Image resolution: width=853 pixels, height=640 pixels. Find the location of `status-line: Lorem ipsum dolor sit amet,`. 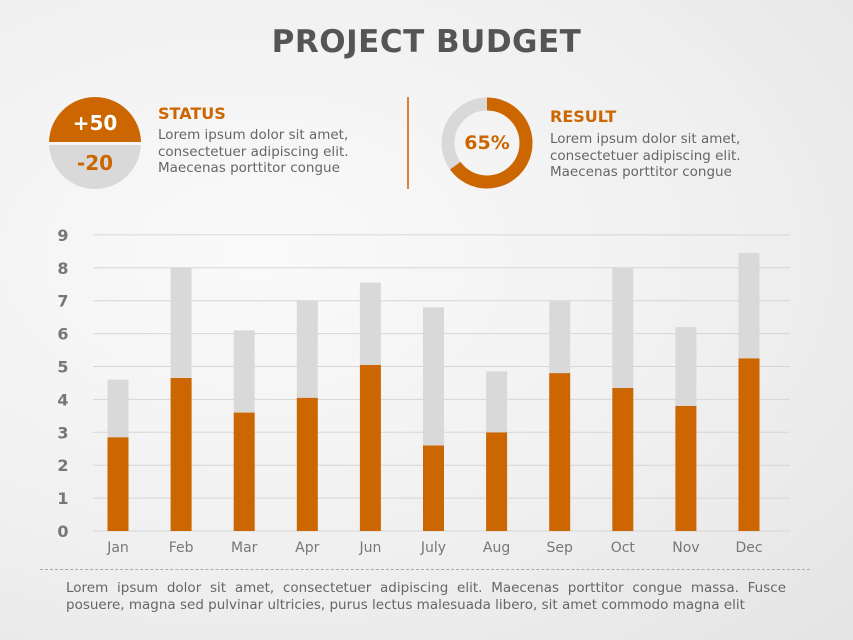

status-line: Lorem ipsum dolor sit amet, is located at coordinates (253, 135).